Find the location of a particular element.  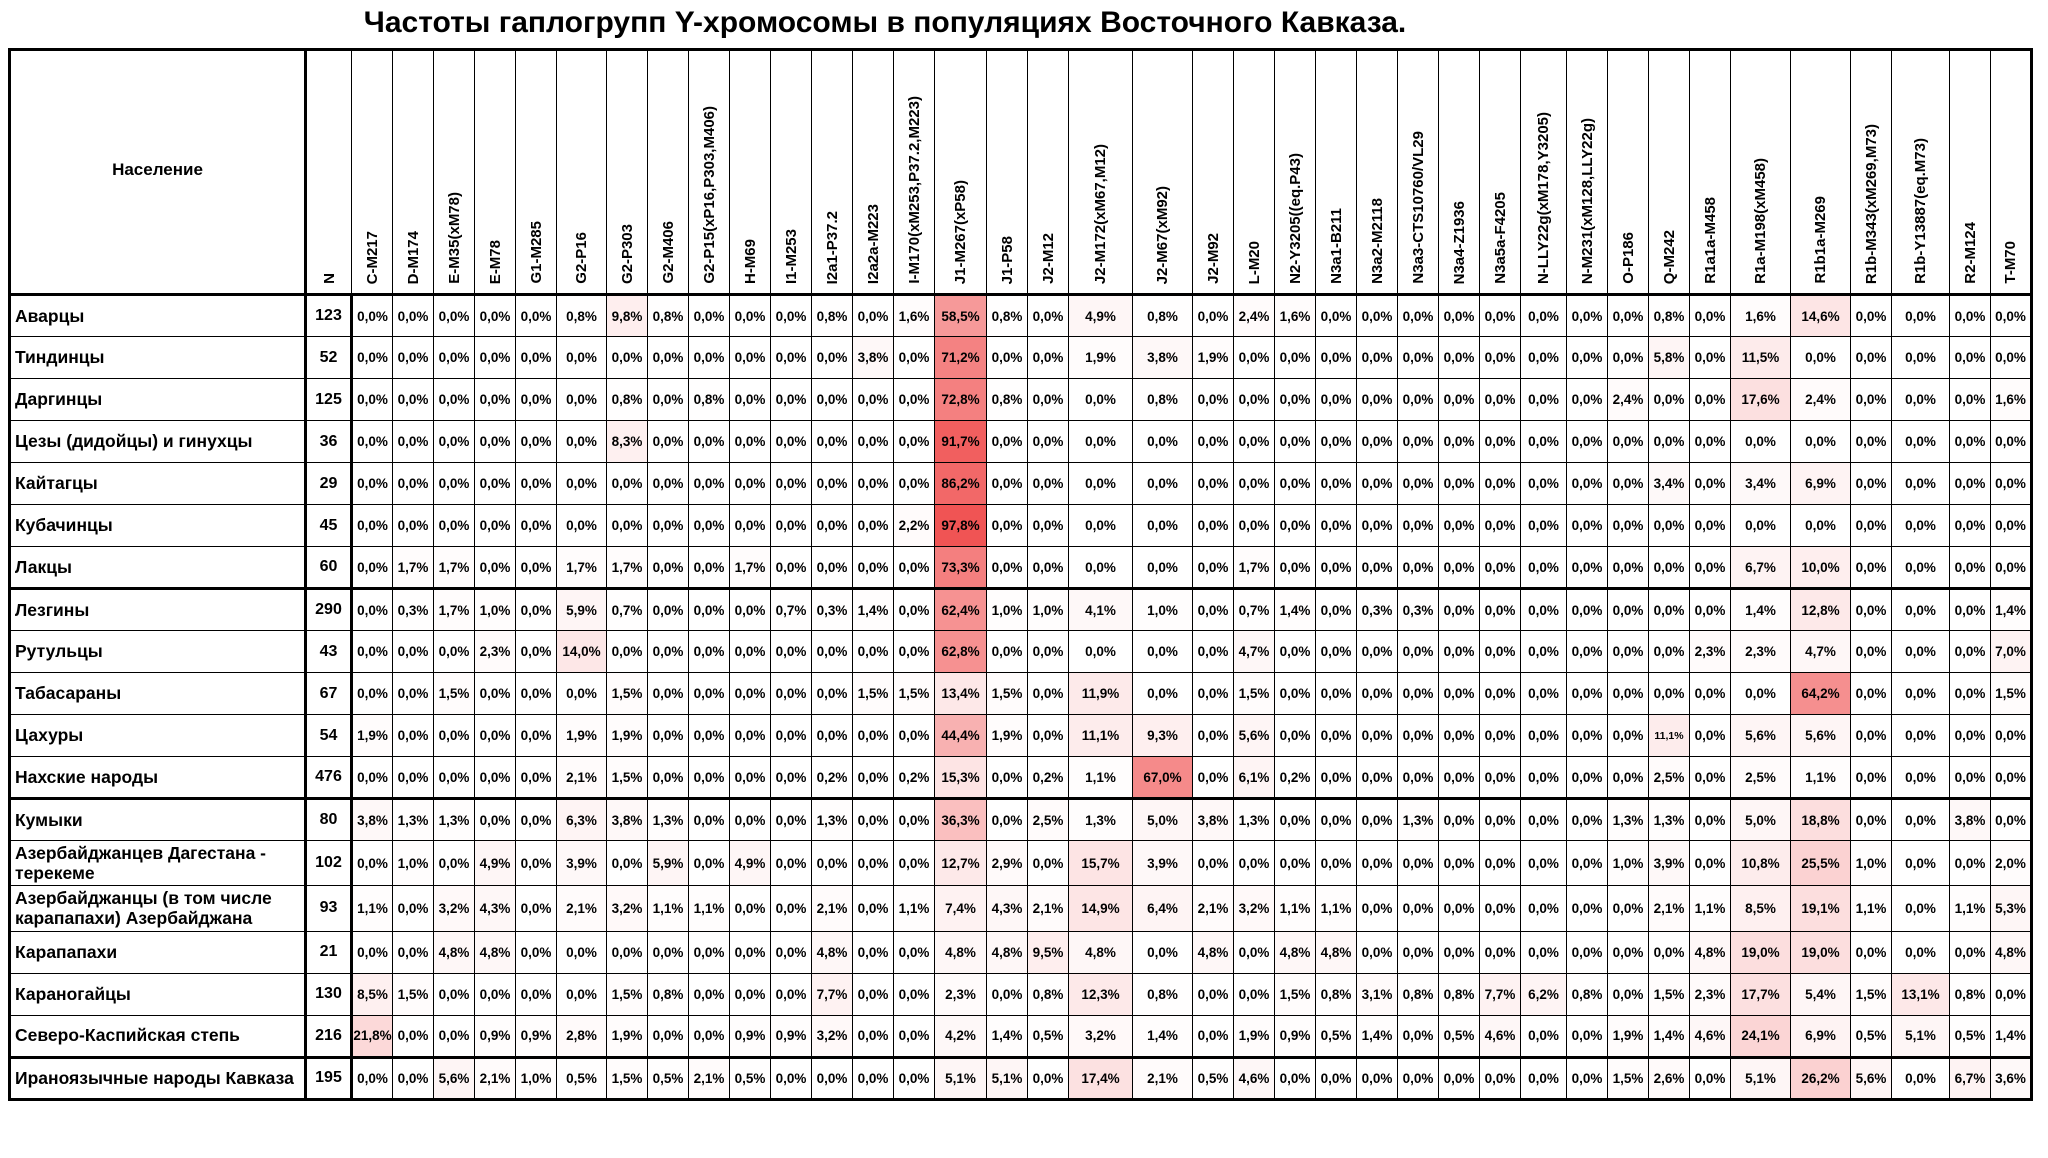

haplogroup-column-header-label: C-M217 is located at coordinates (372, 257).